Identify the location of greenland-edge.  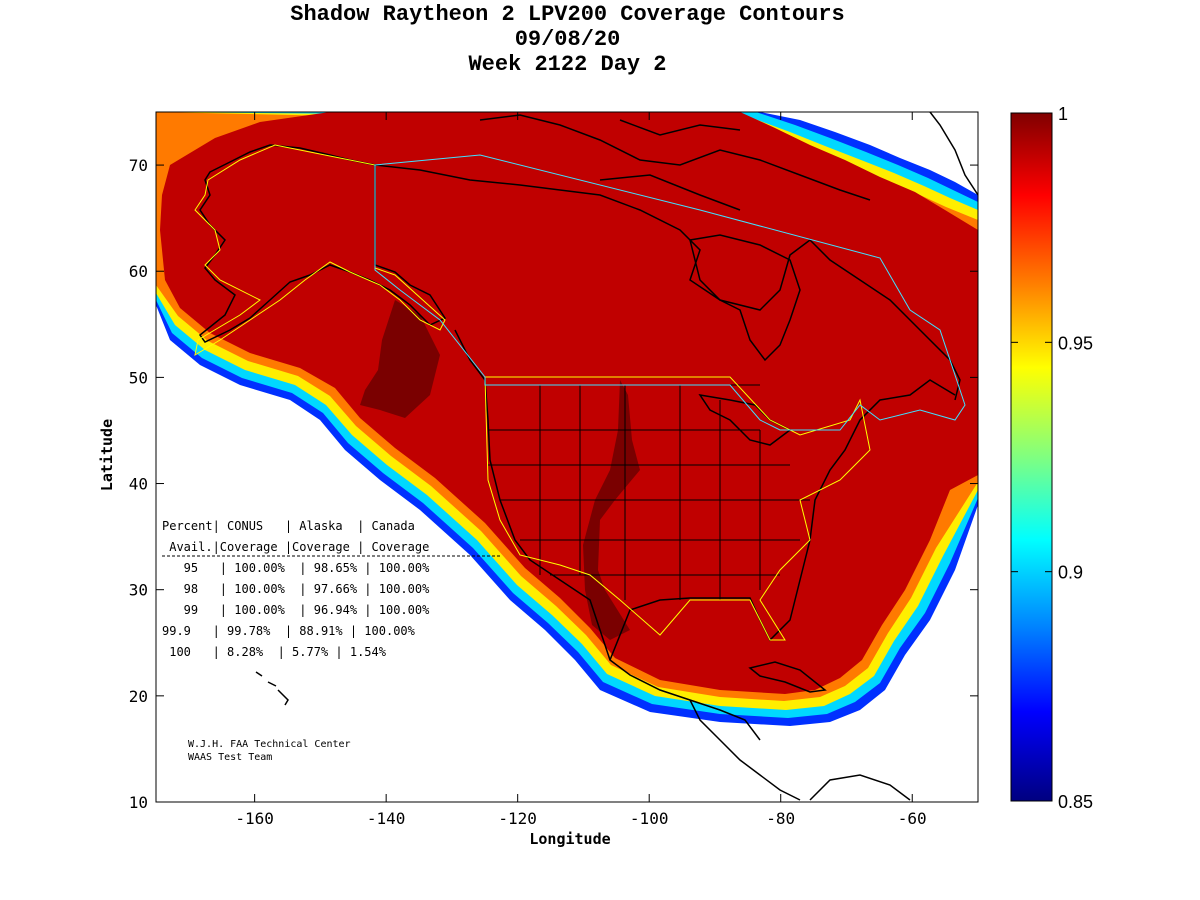
(953, 154).